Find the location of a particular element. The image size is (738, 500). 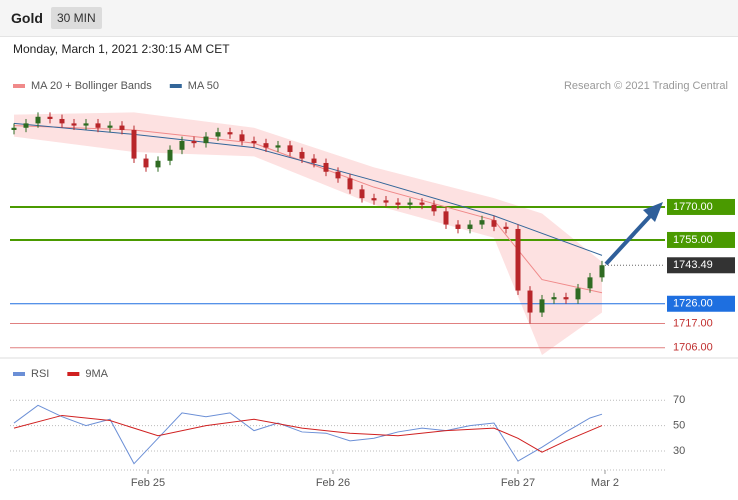

level-label: 1717.00 is located at coordinates (693, 323).